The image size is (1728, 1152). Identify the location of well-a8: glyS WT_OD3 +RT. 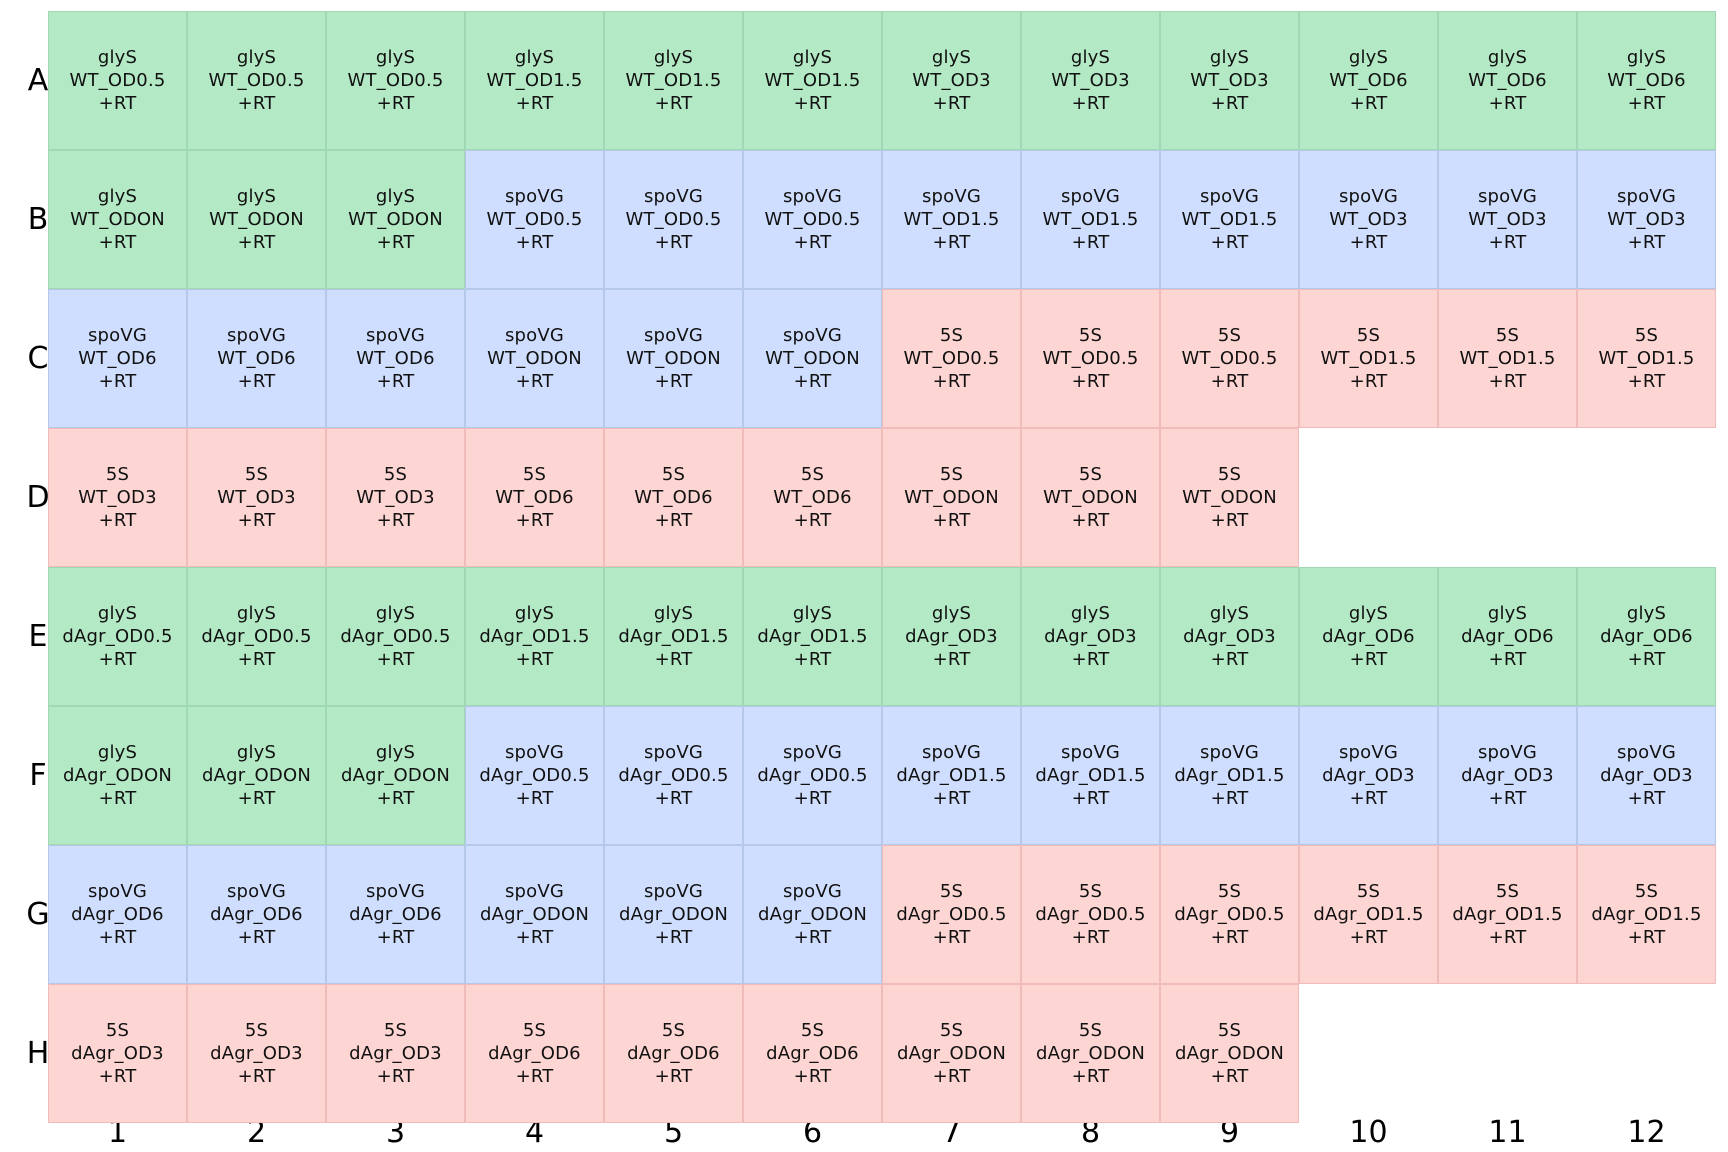
(1090, 80).